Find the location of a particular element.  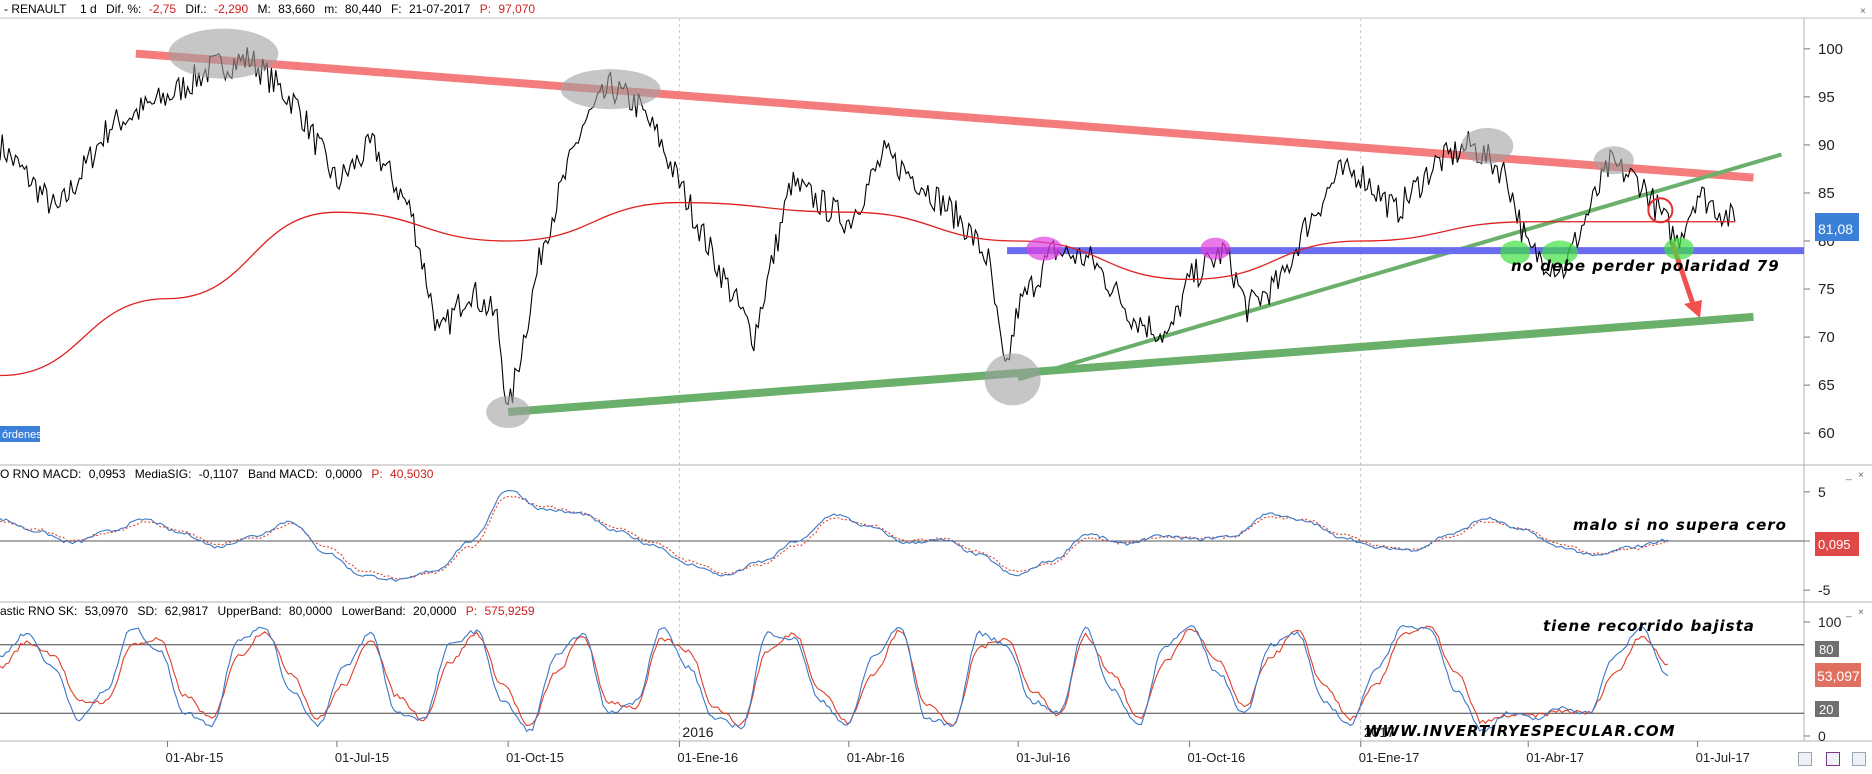

y-tick-label: 0 is located at coordinates (1822, 736).